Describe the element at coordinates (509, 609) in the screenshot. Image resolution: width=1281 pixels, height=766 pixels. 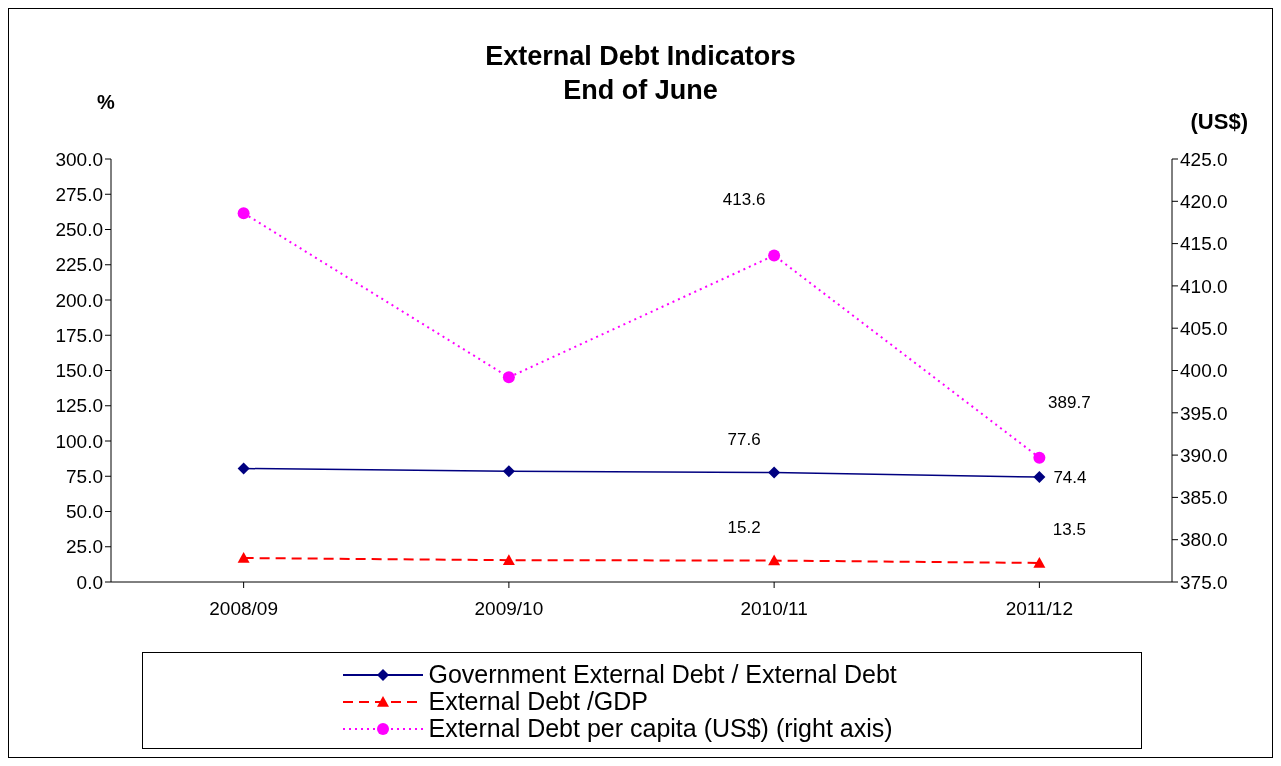
I see `x-tick-label: 2009/10` at that location.